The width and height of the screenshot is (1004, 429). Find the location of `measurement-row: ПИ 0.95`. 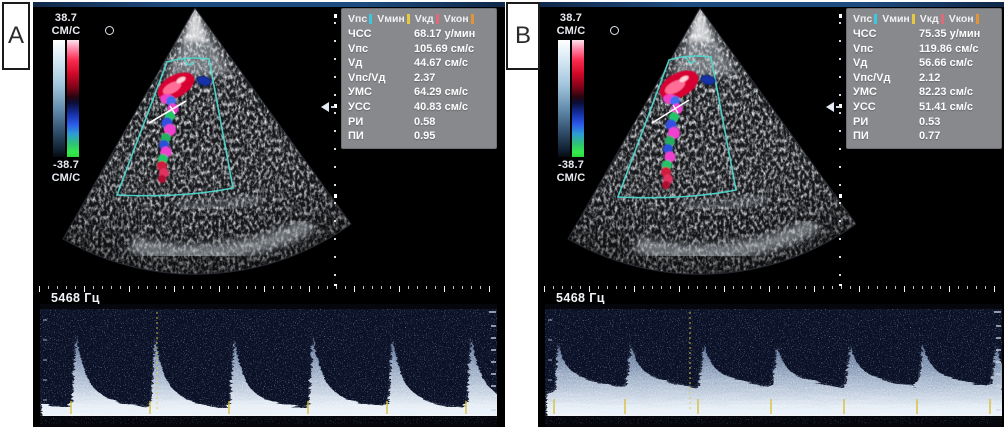

measurement-row: ПИ 0.95 is located at coordinates (419, 136).